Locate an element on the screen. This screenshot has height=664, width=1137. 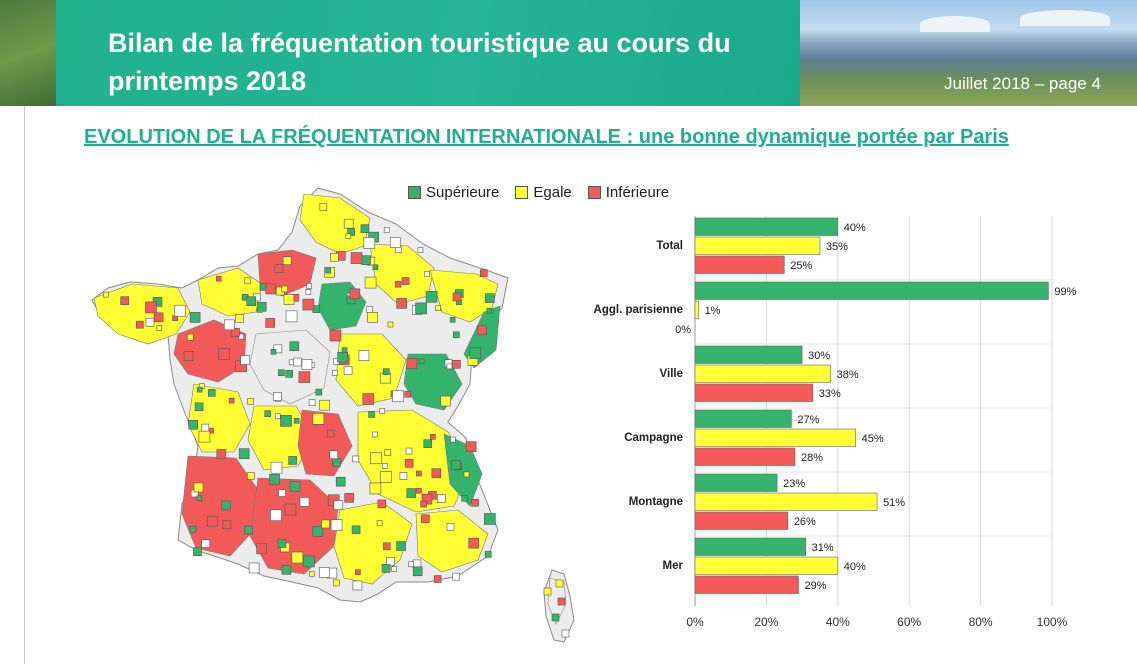
data-label: 51% is located at coordinates (894, 503).